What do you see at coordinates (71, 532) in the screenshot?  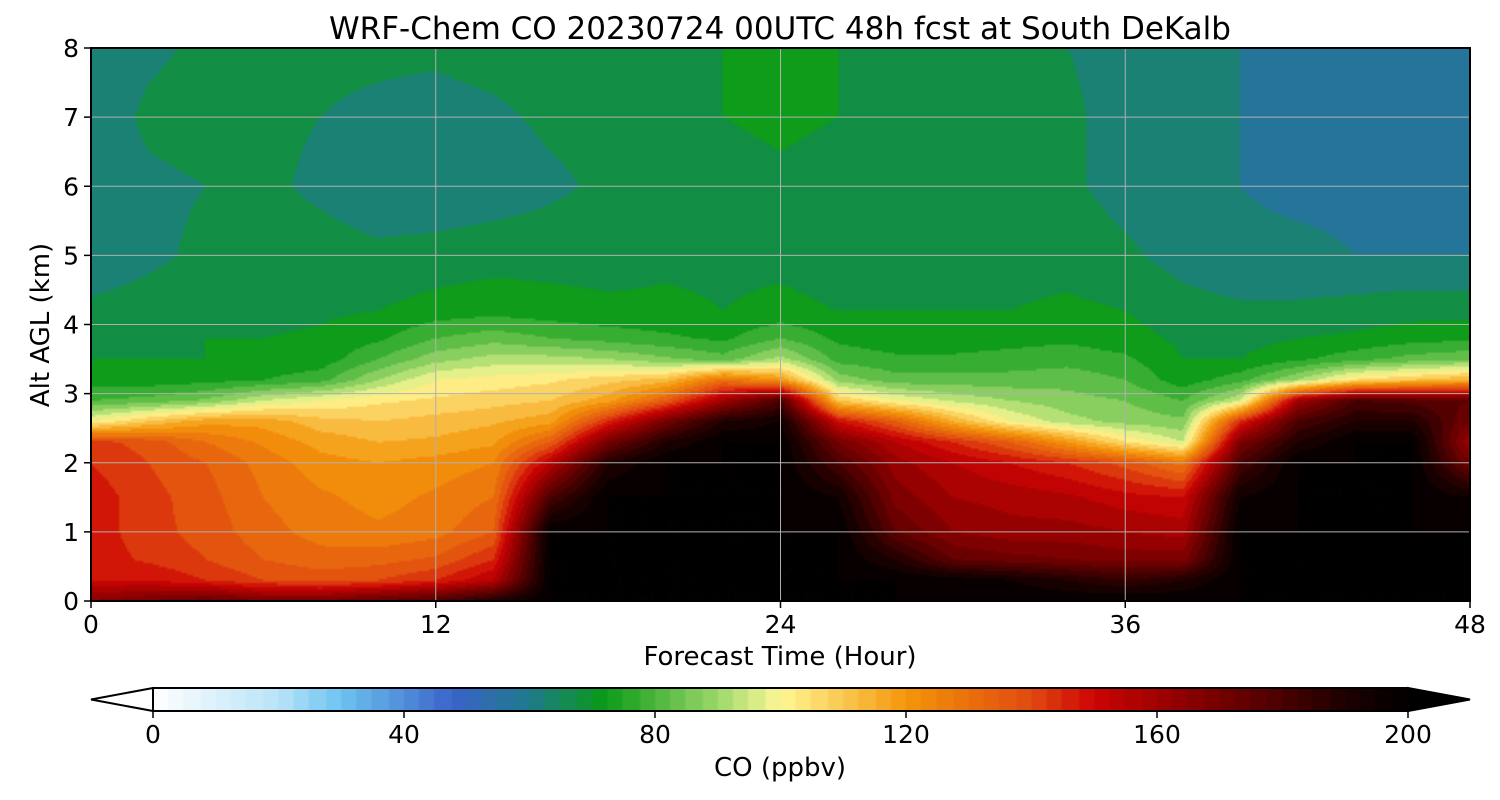 I see `y-tick-label: 1` at bounding box center [71, 532].